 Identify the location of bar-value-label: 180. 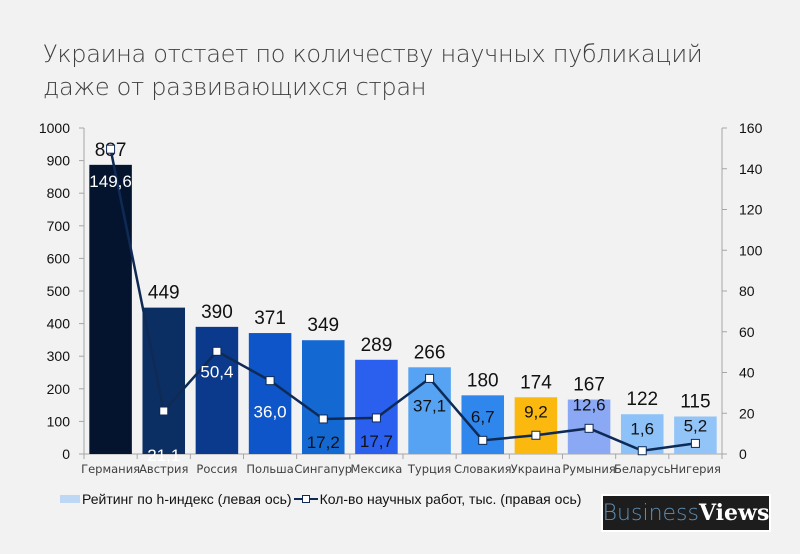
(483, 380).